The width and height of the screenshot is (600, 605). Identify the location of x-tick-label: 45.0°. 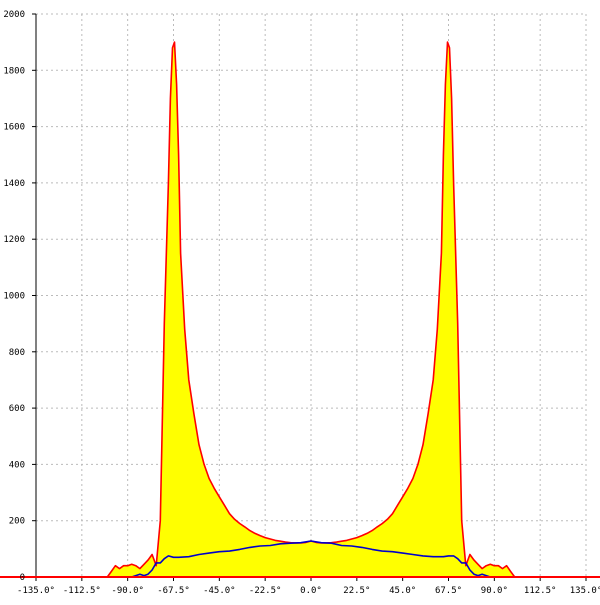
(402, 591).